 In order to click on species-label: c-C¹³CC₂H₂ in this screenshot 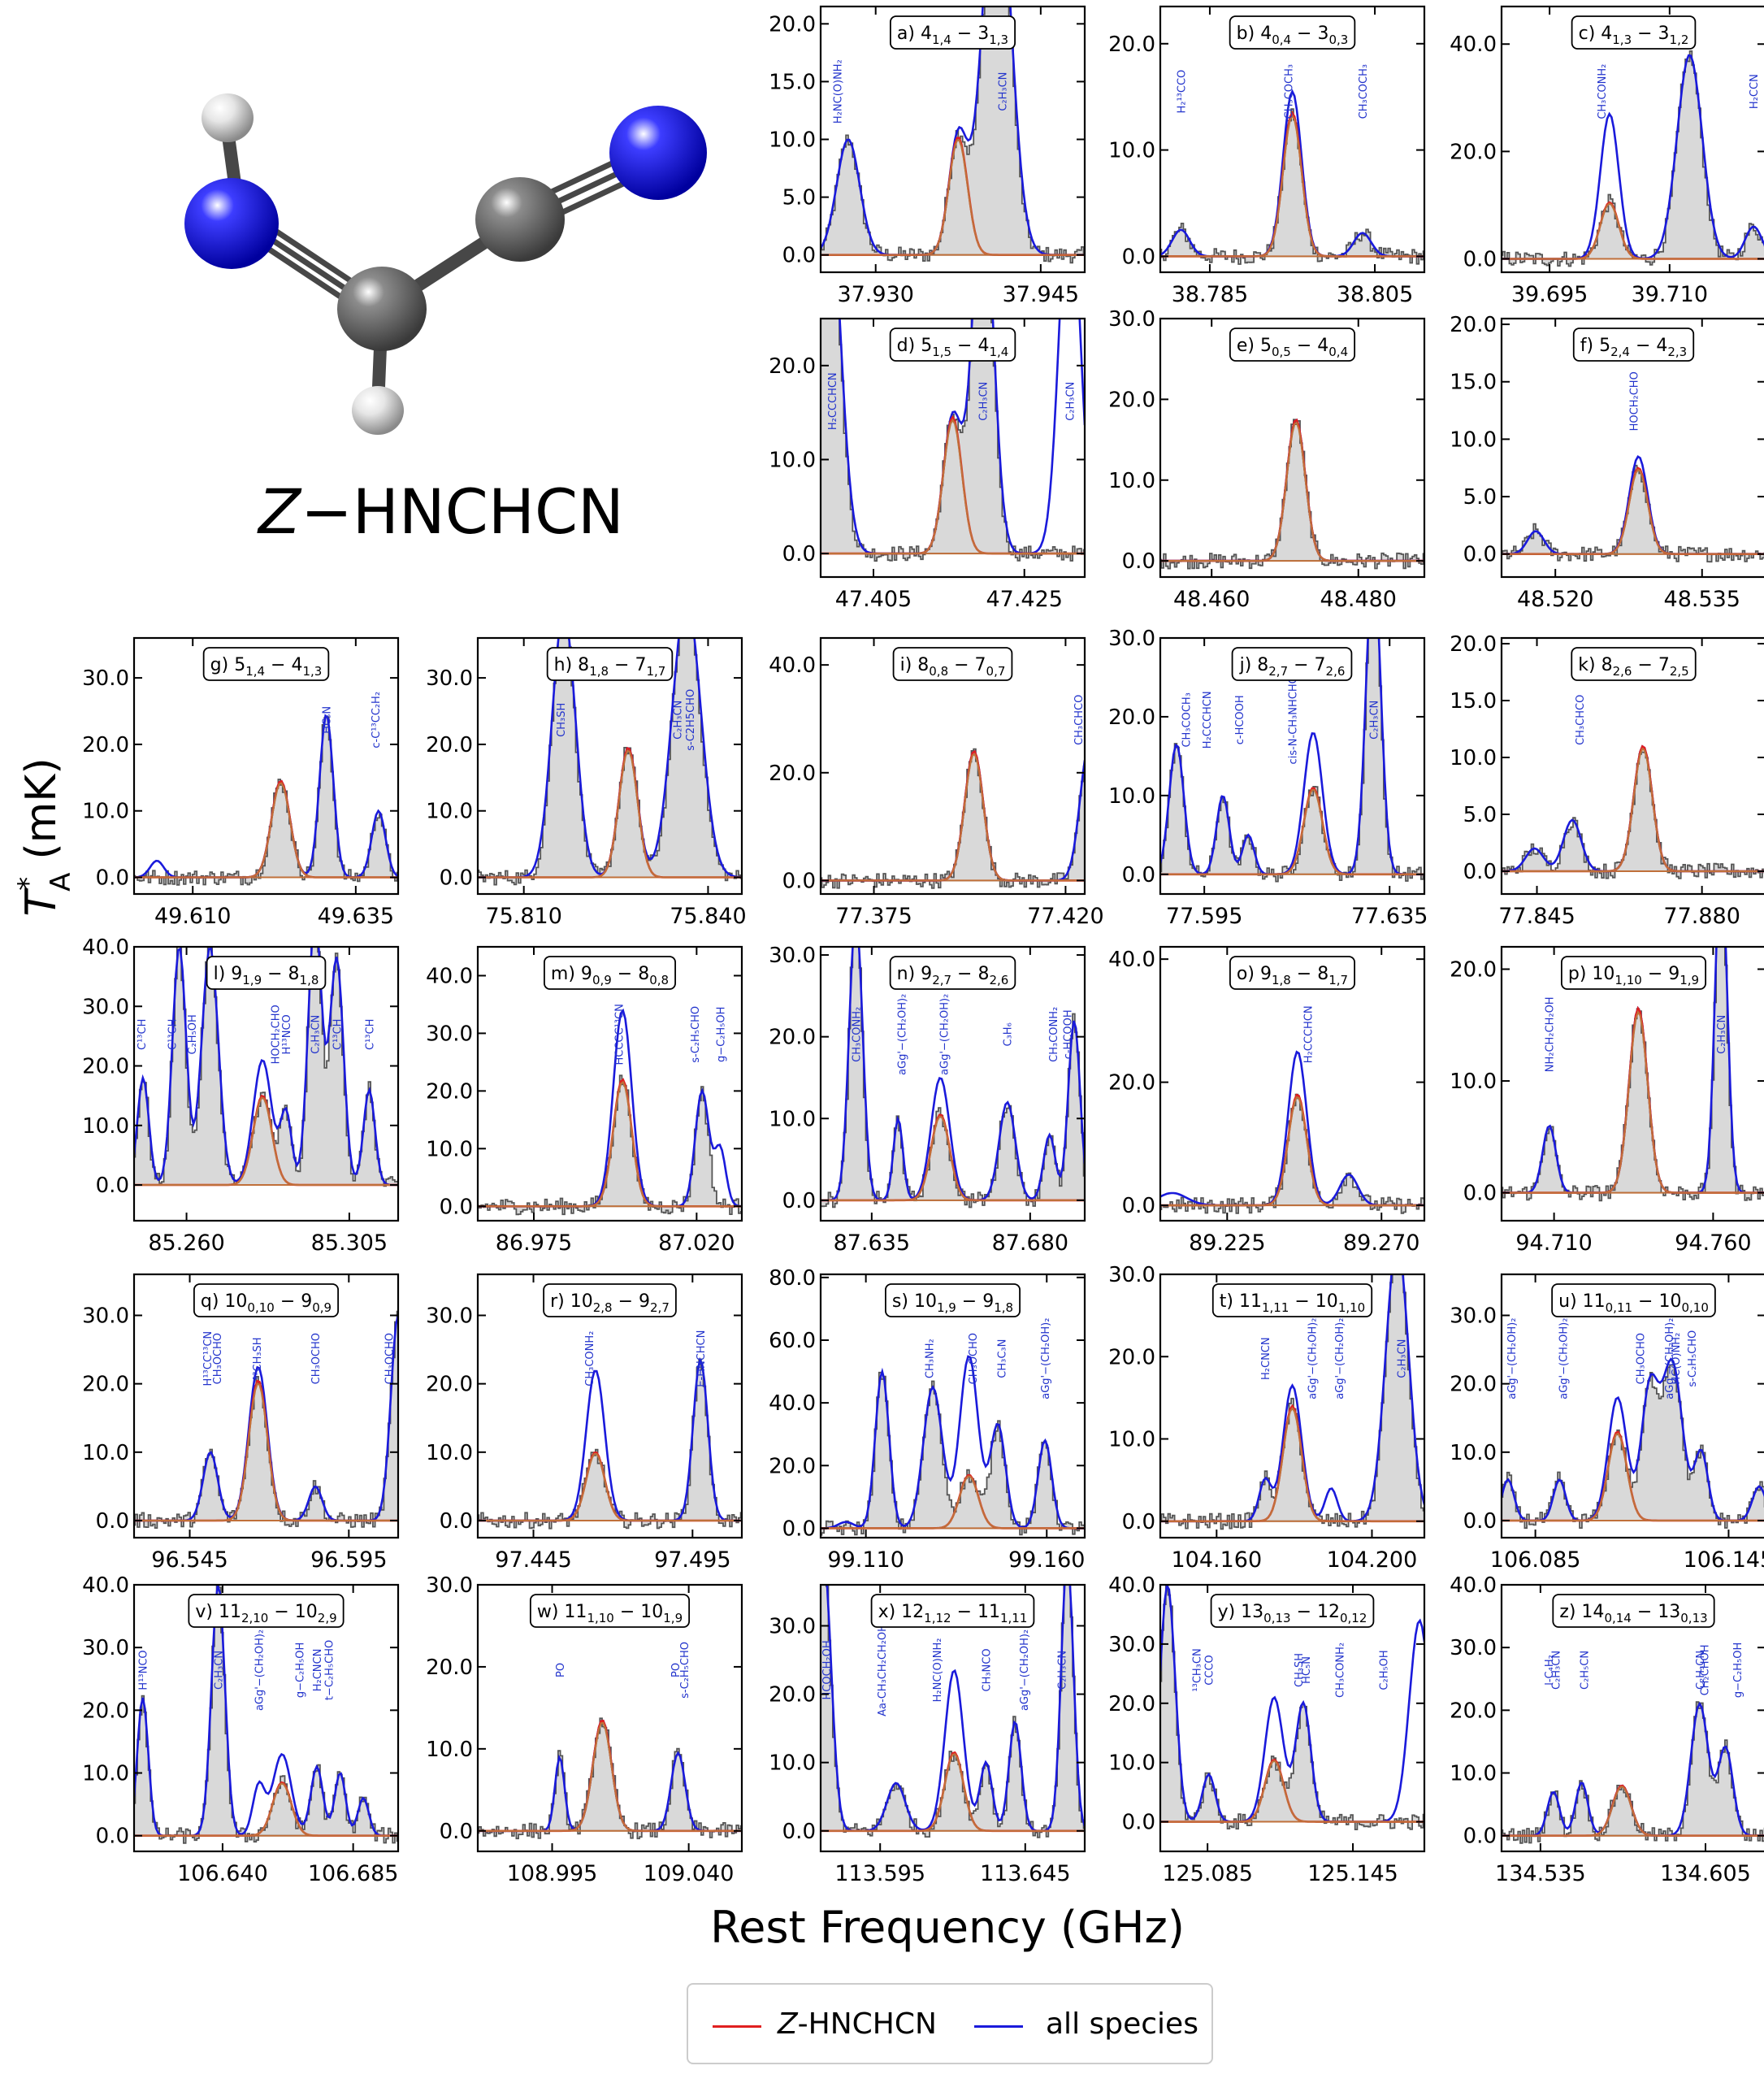, I will do `click(377, 720)`.